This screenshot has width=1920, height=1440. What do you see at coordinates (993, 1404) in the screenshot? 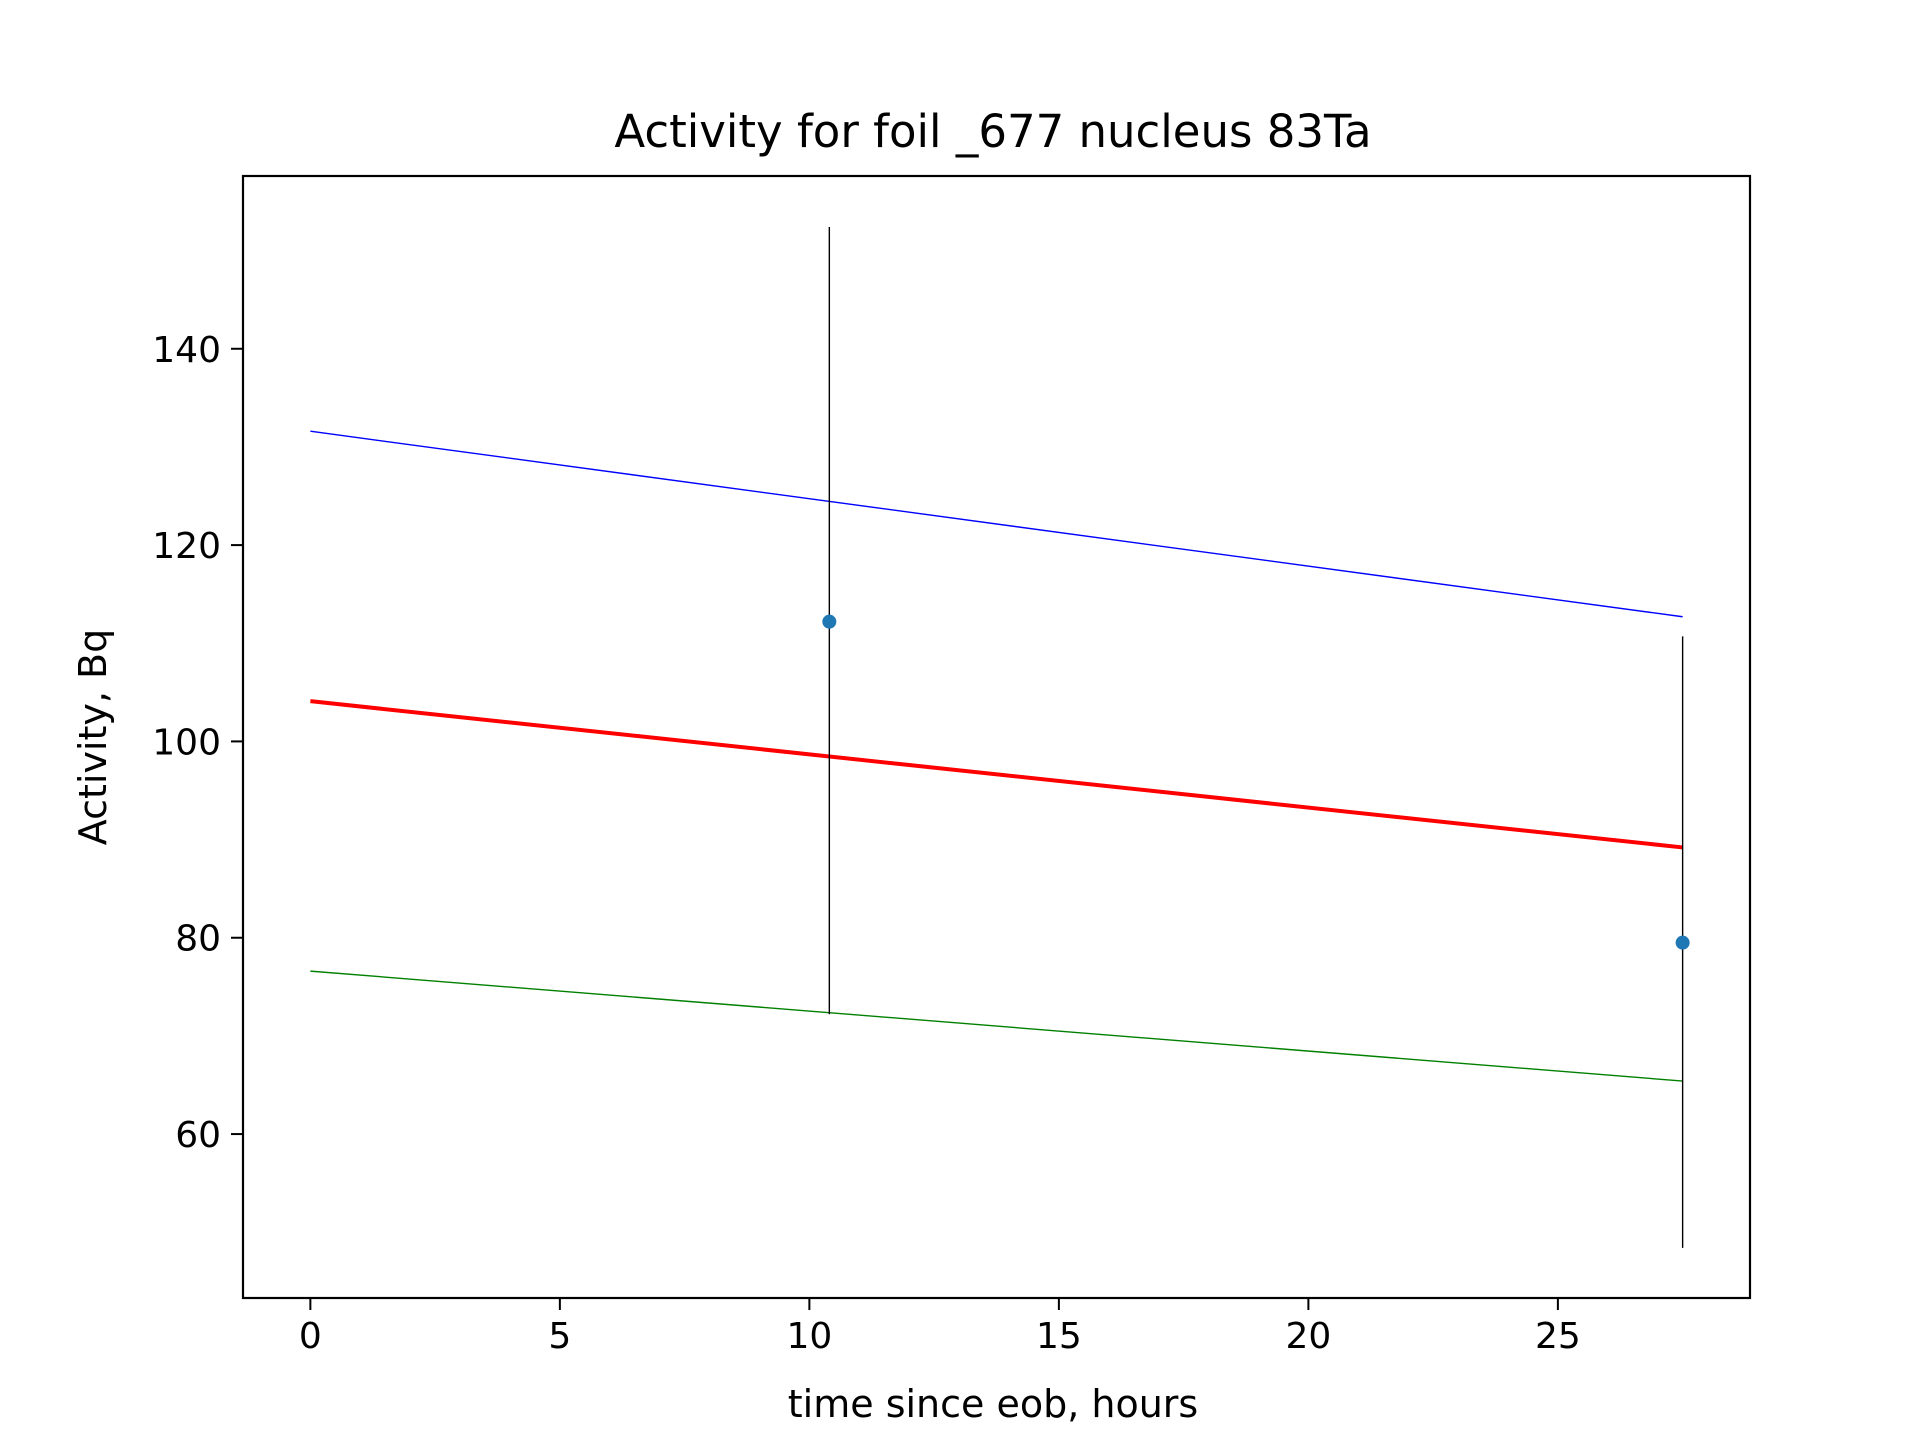
I see `x-axis-label: time since eob, hours` at bounding box center [993, 1404].